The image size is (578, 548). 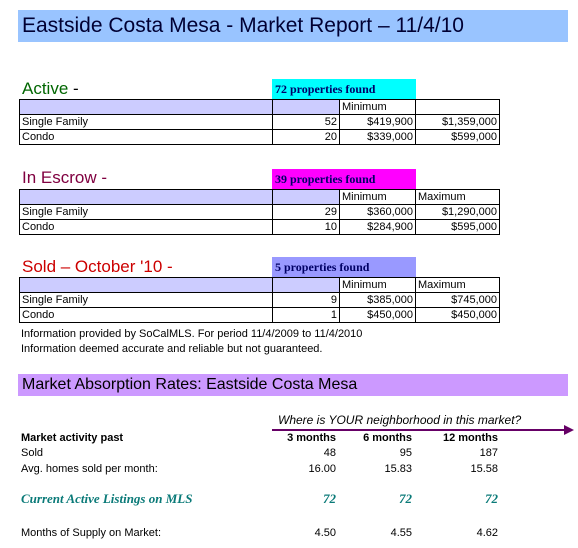 I want to click on supply-6m: 4.55, so click(x=401, y=533).